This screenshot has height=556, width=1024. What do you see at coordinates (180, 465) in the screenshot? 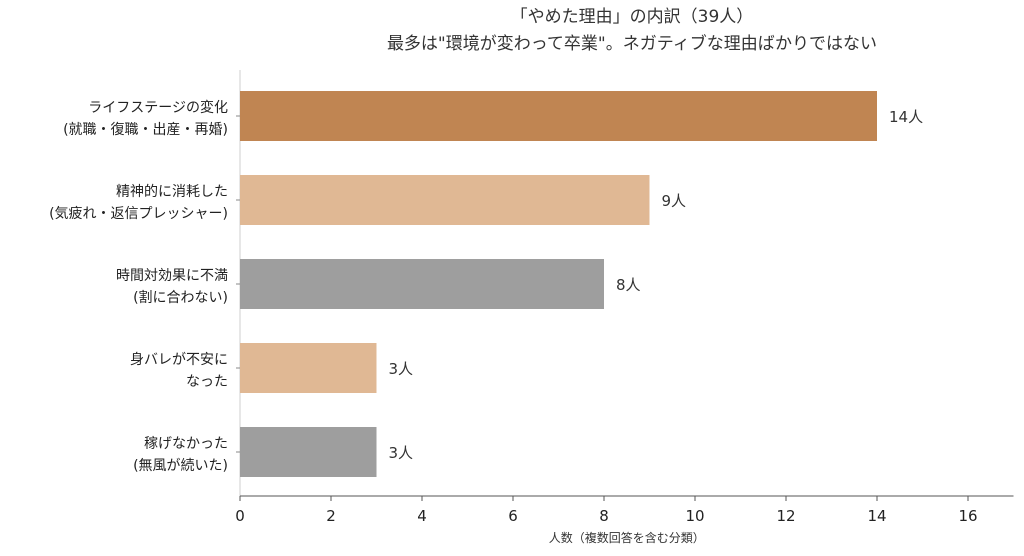
I see `category-label: (無風が続いた)` at bounding box center [180, 465].